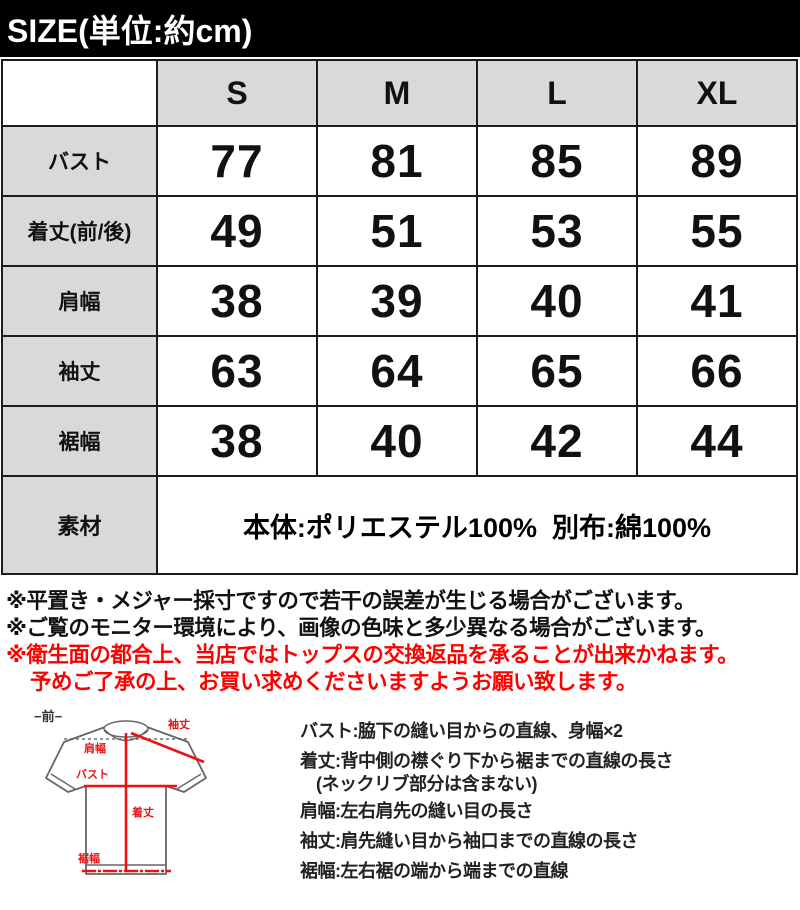  I want to click on length-label: 着丈, so click(142, 812).